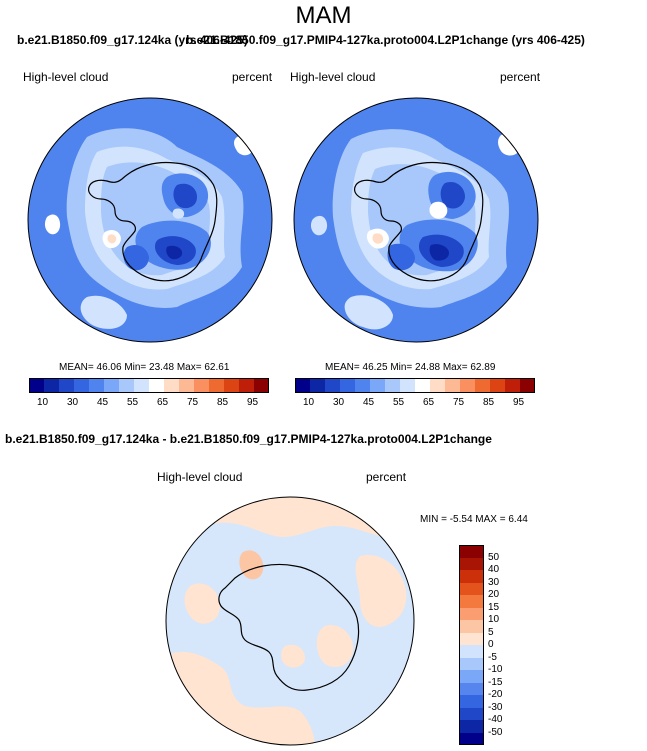  What do you see at coordinates (494, 569) in the screenshot?
I see `colorbar-tick-label: 40` at bounding box center [494, 569].